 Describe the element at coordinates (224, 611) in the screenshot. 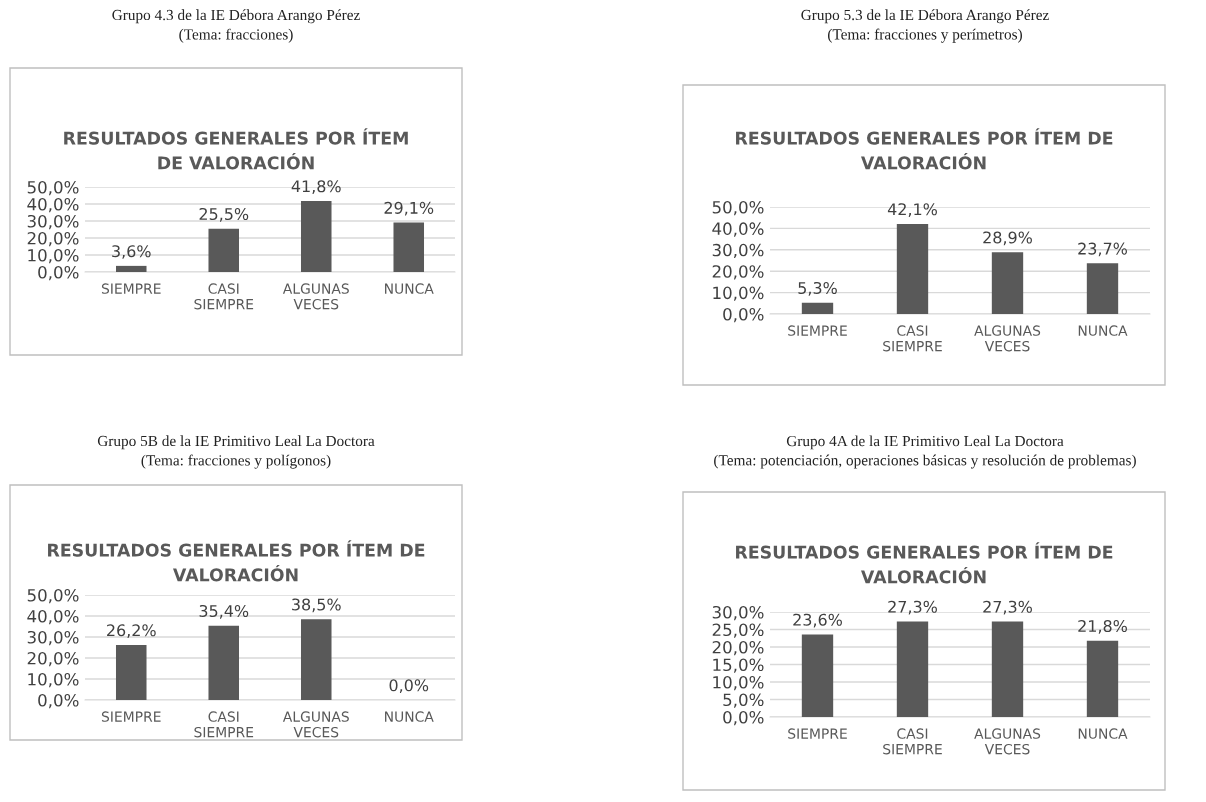

I see `data-label: 35,4%` at that location.